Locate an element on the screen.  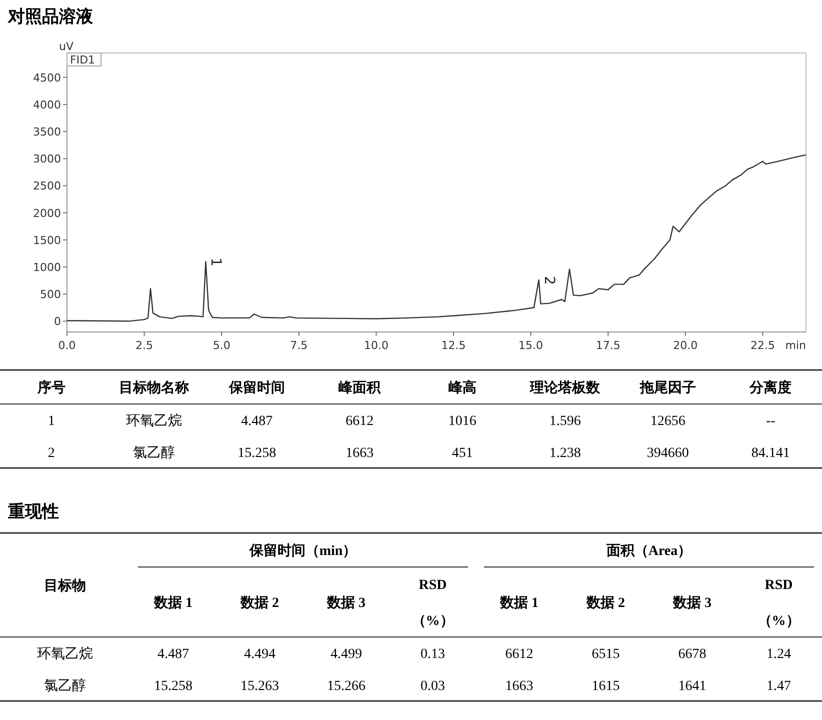
text: 15.263 is located at coordinates (259, 686).